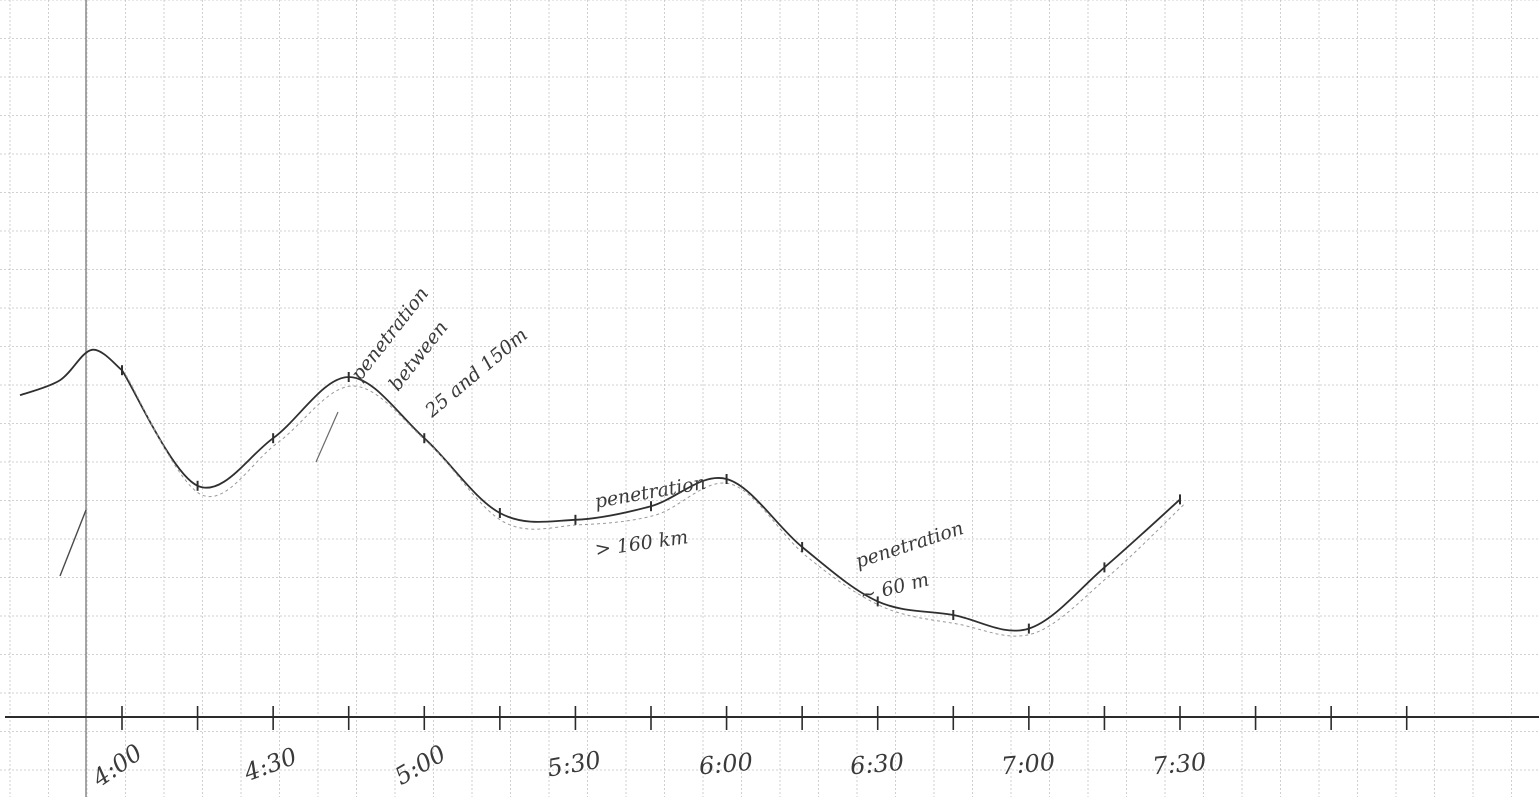  I want to click on x-tick-label: 7:30, so click(1179, 764).